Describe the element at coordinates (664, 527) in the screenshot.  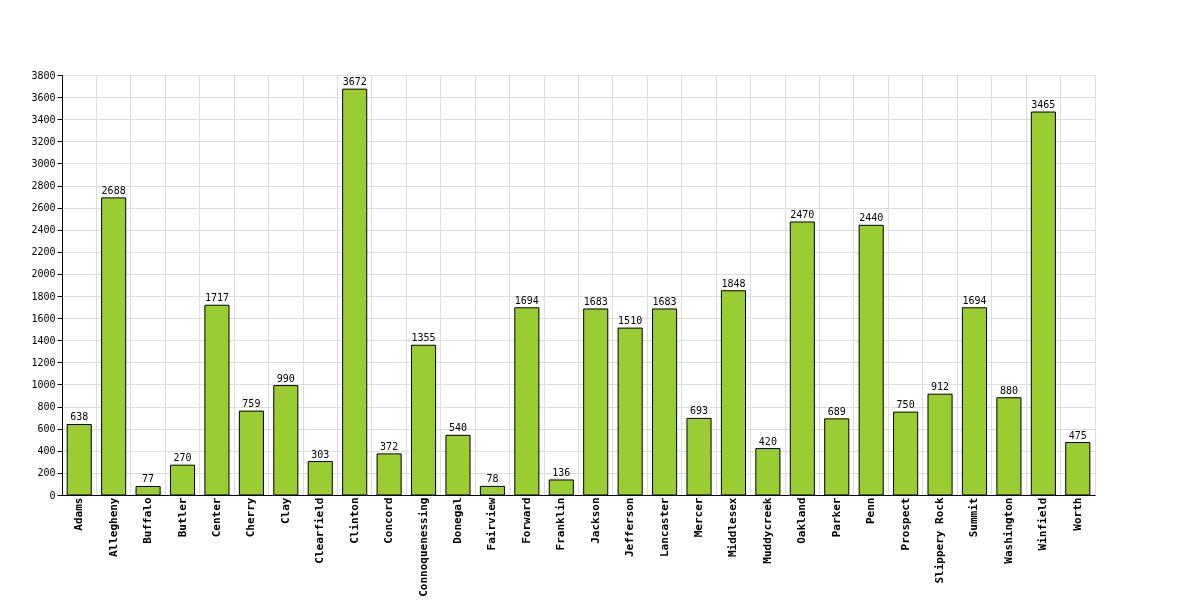
I see `x-tick-label: Lancaster` at that location.